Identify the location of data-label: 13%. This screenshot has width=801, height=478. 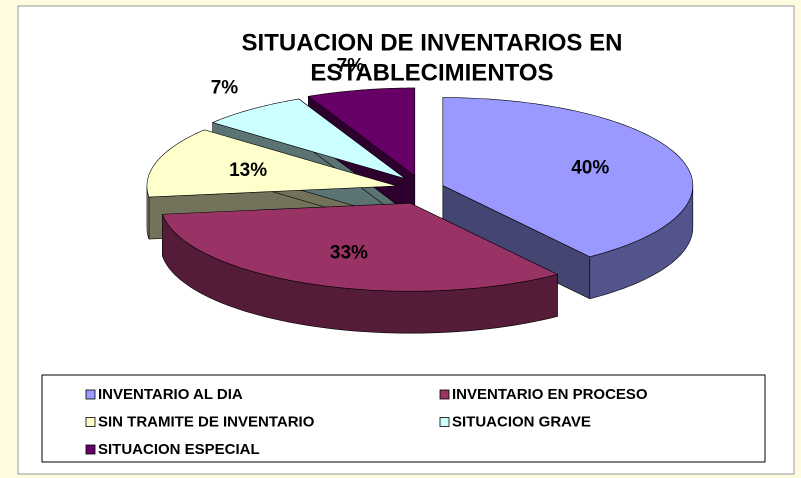
(248, 170).